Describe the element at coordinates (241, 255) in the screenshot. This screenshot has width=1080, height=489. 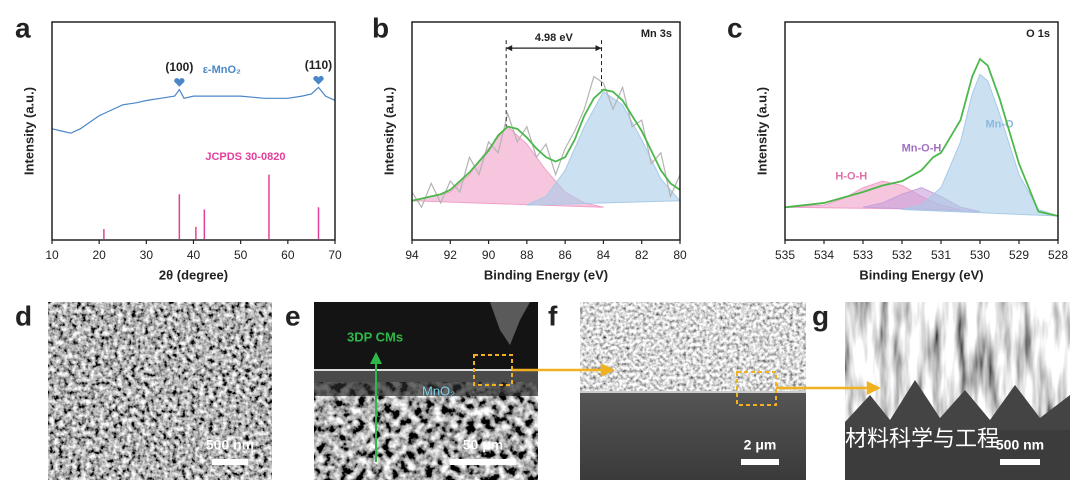
I see `x-tick-label: 50` at that location.